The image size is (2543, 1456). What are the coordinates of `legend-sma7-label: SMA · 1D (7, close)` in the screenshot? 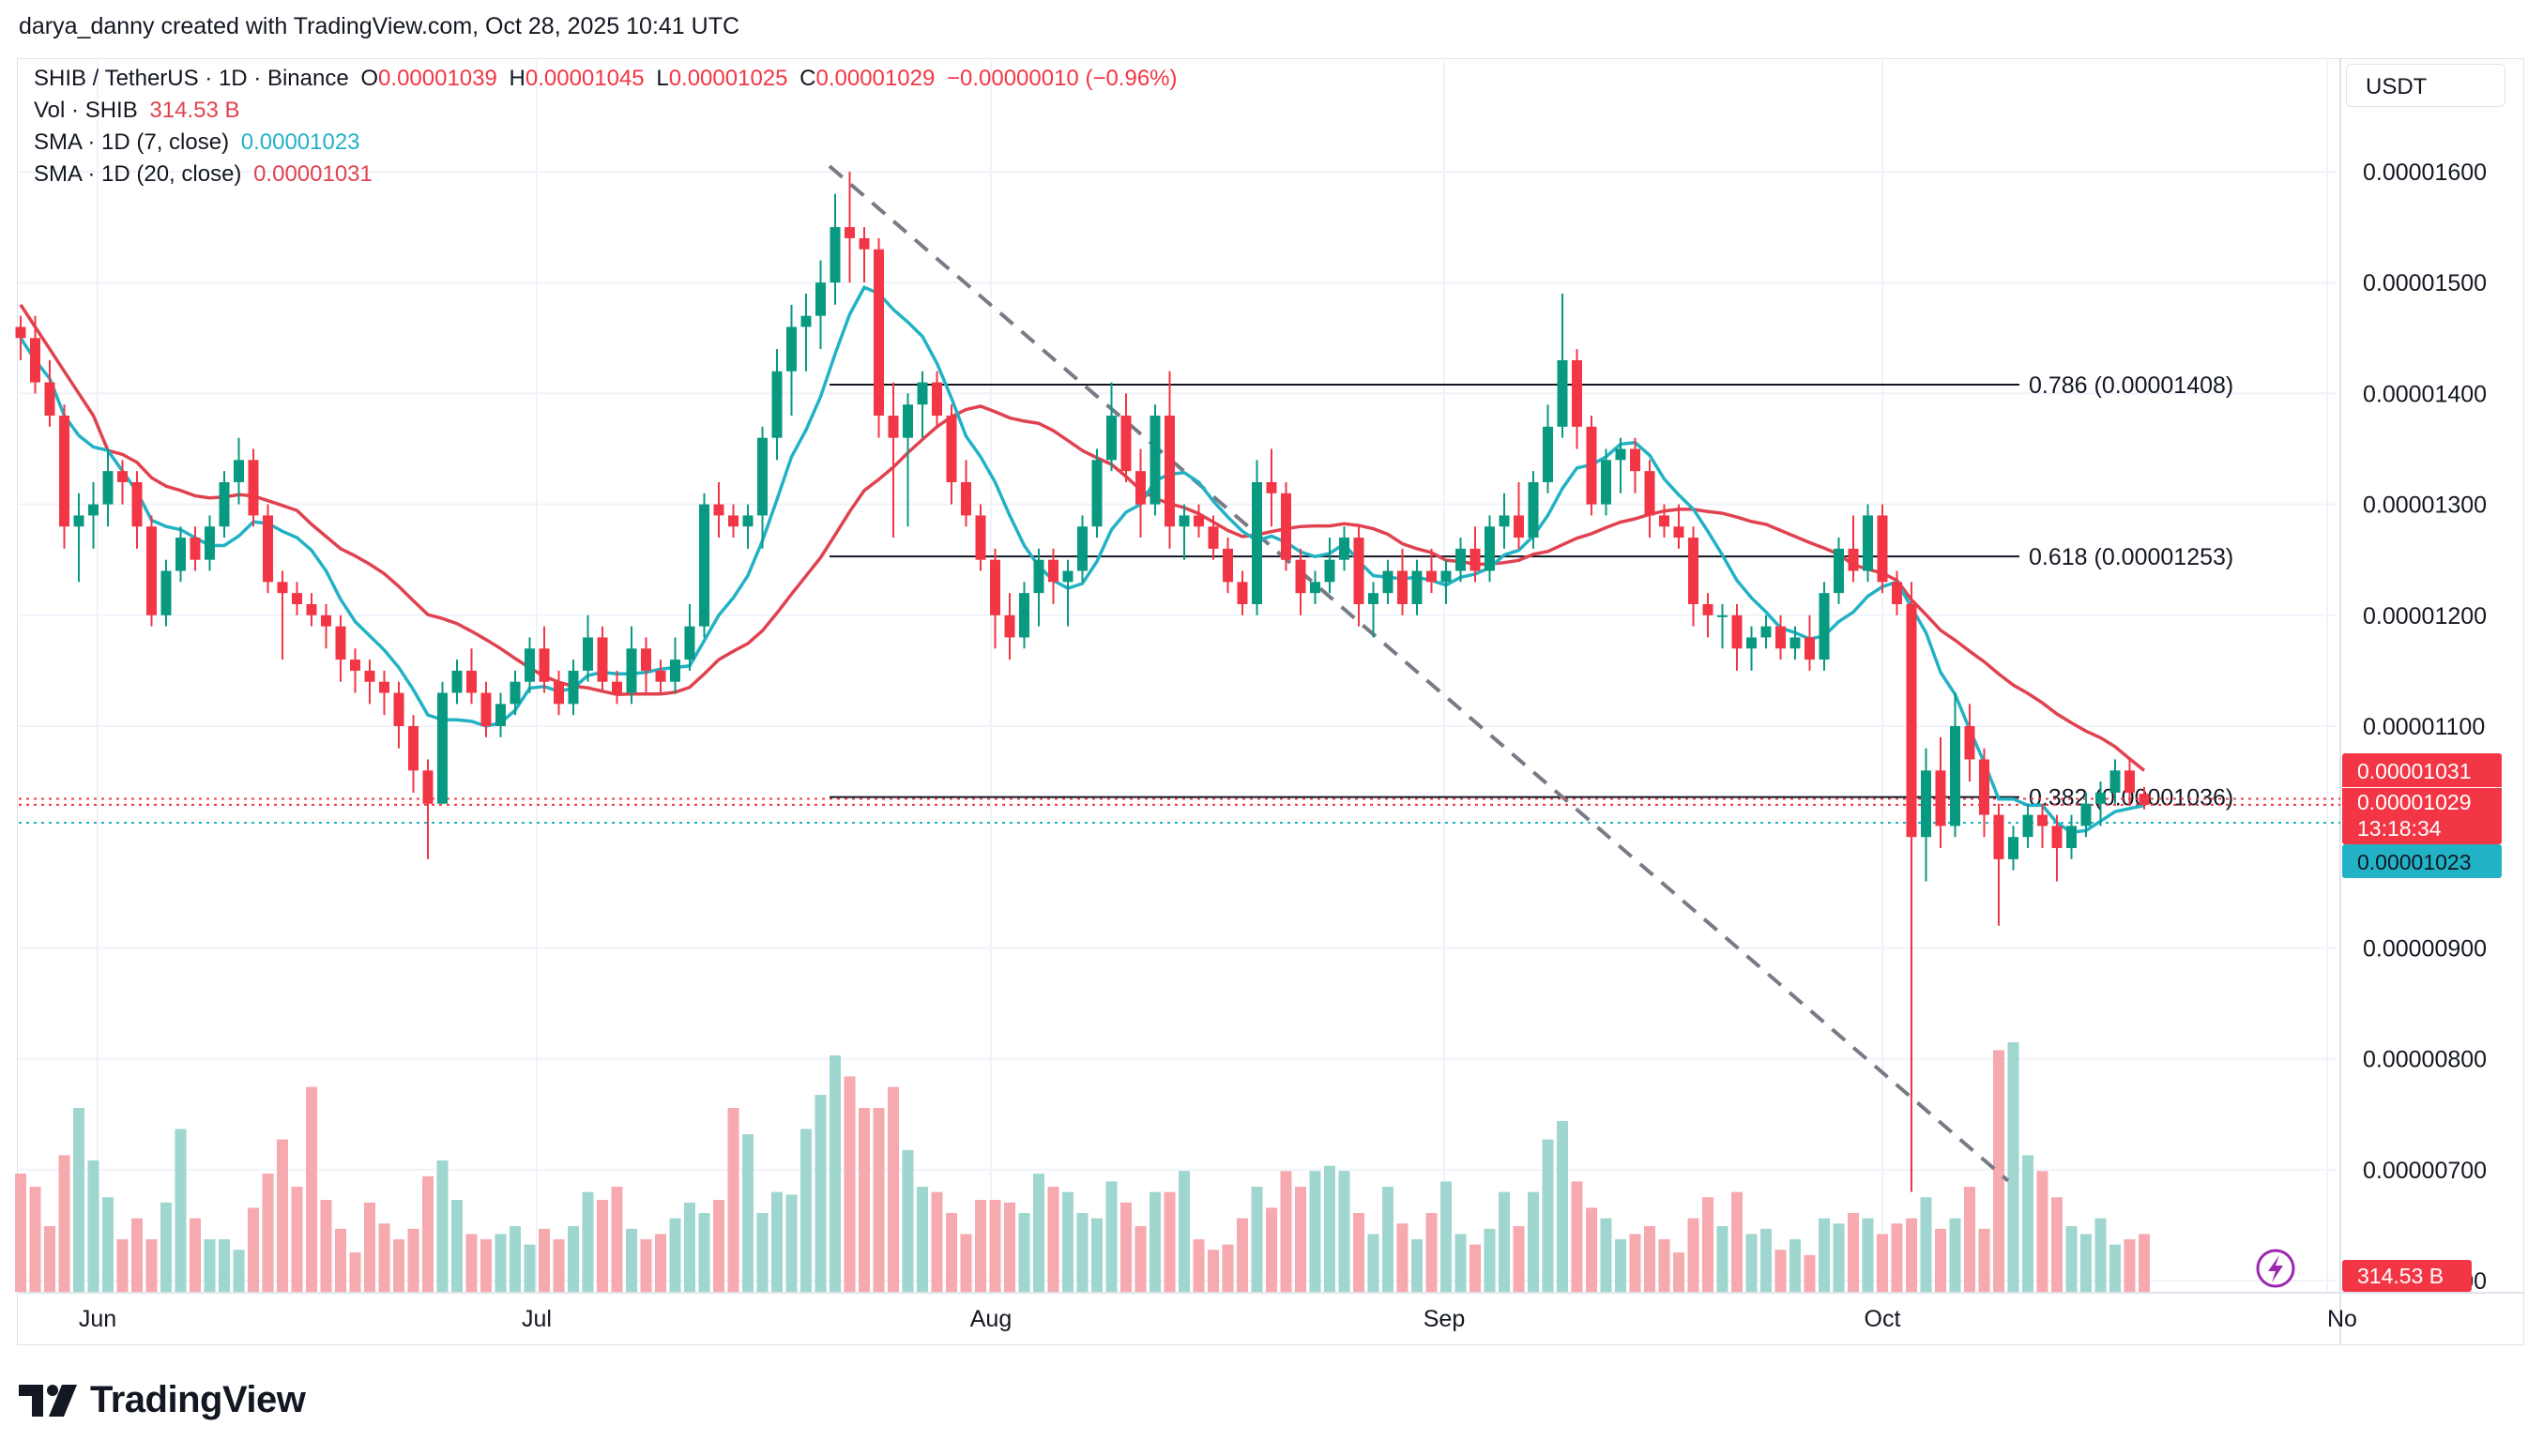 It's located at (132, 142).